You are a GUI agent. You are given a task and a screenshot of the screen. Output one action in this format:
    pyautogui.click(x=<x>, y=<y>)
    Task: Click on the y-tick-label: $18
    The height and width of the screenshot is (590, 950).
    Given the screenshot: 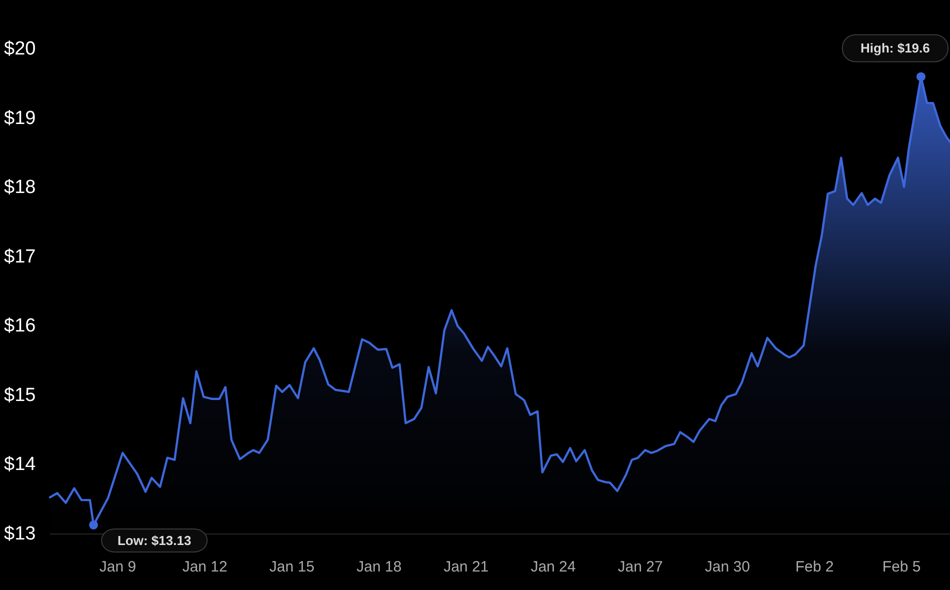 What is the action you would take?
    pyautogui.click(x=20, y=187)
    